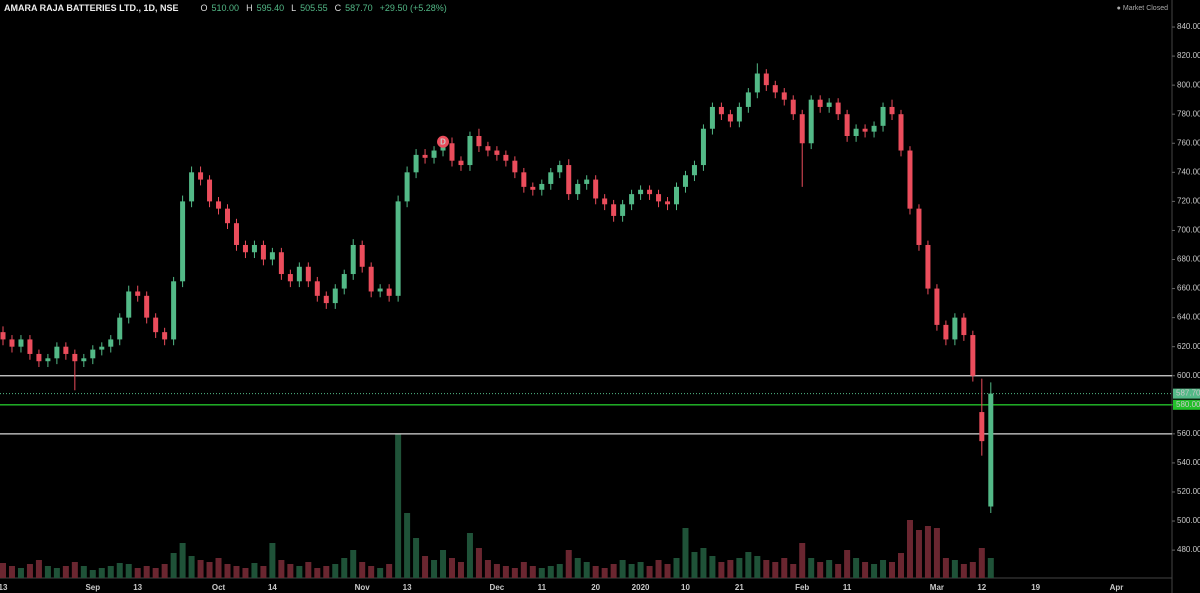 The width and height of the screenshot is (1200, 593). What do you see at coordinates (497, 587) in the screenshot?
I see `x-tick-label: Dec` at bounding box center [497, 587].